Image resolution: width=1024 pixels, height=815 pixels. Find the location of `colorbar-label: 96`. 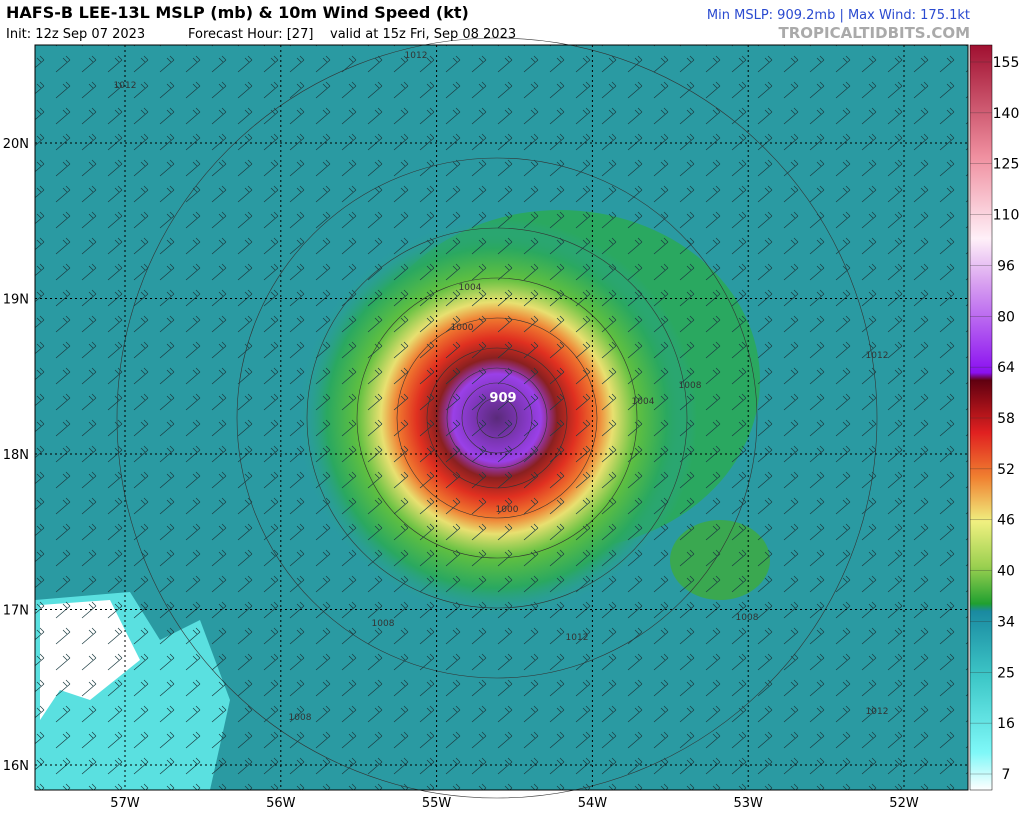

colorbar-label: 96 is located at coordinates (1006, 266).